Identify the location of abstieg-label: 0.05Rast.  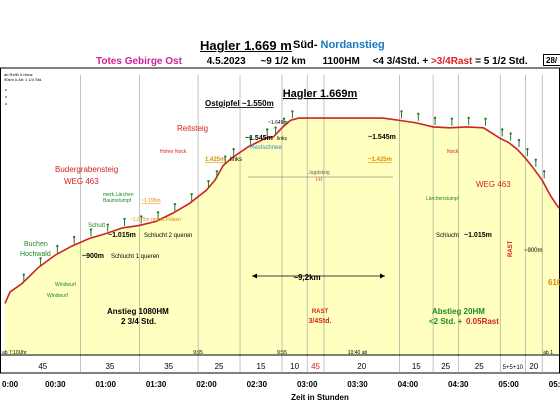
(482, 321).